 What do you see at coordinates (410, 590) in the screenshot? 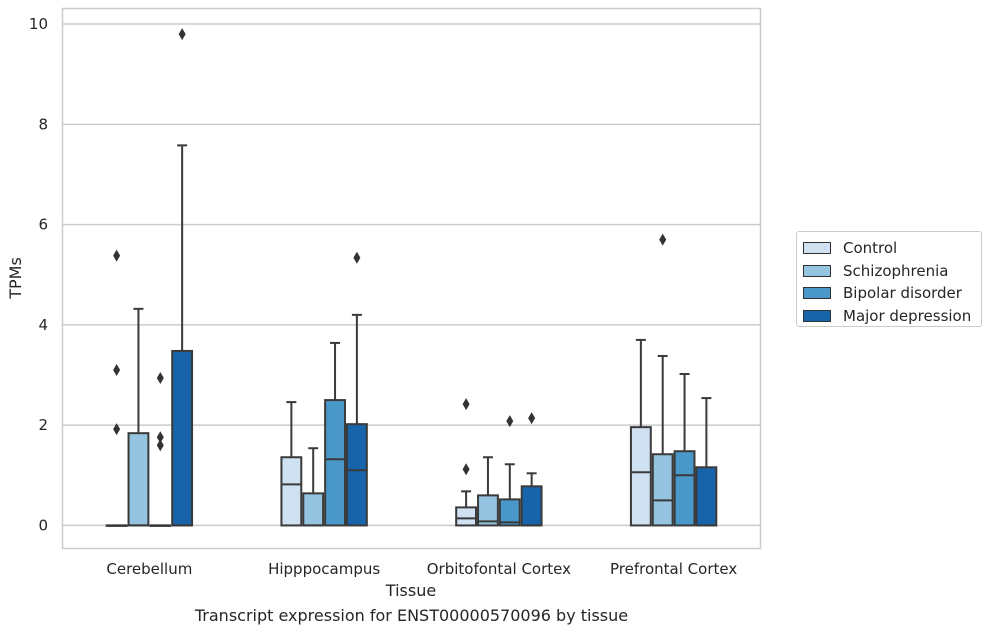
I see `x-axis-label: Tissue` at bounding box center [410, 590].